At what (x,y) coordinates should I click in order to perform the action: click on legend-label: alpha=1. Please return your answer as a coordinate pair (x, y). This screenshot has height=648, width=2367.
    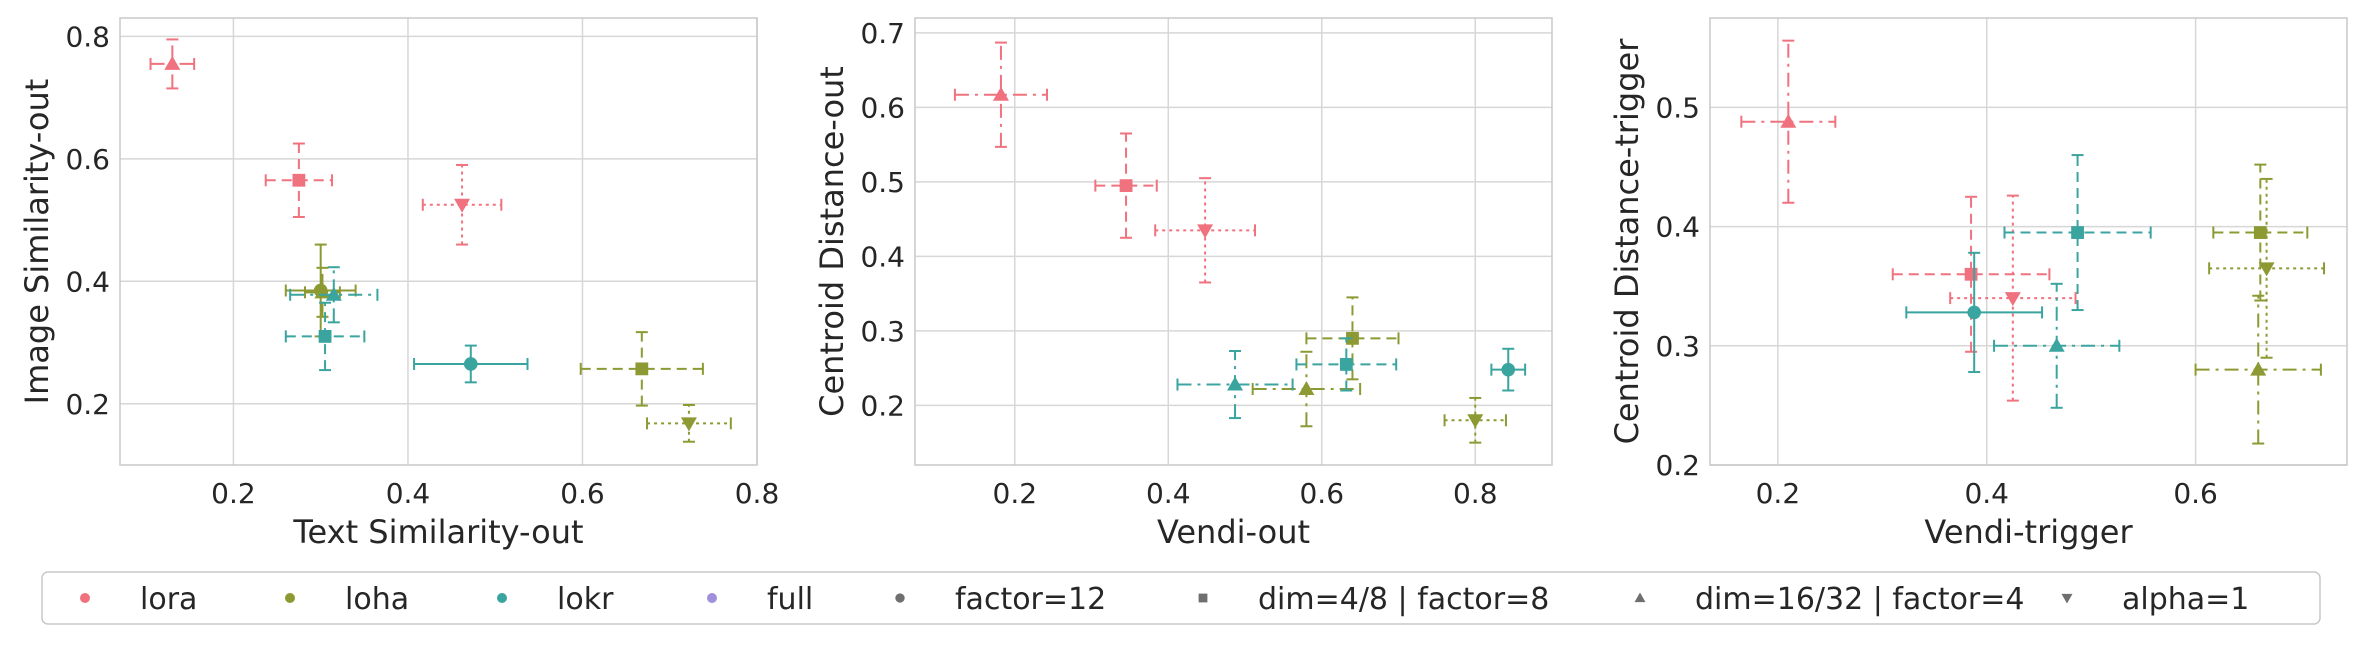
    Looking at the image, I should click on (2185, 599).